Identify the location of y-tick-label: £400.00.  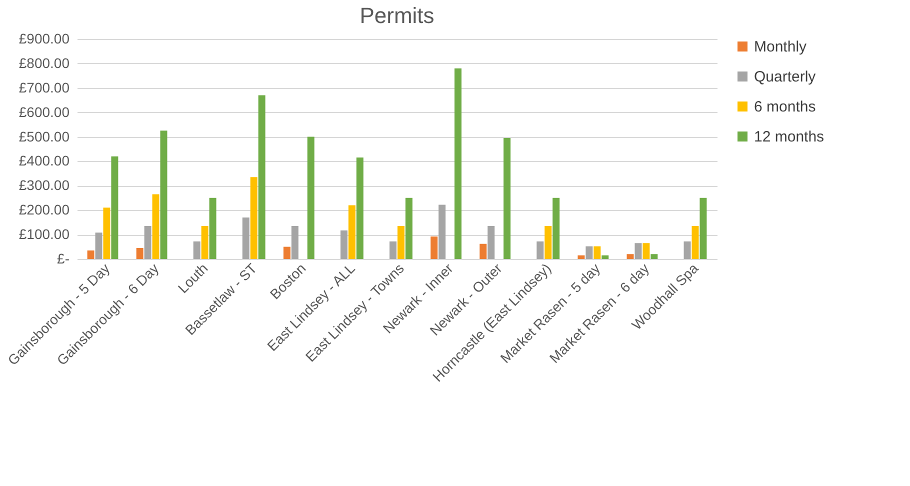
(44, 160).